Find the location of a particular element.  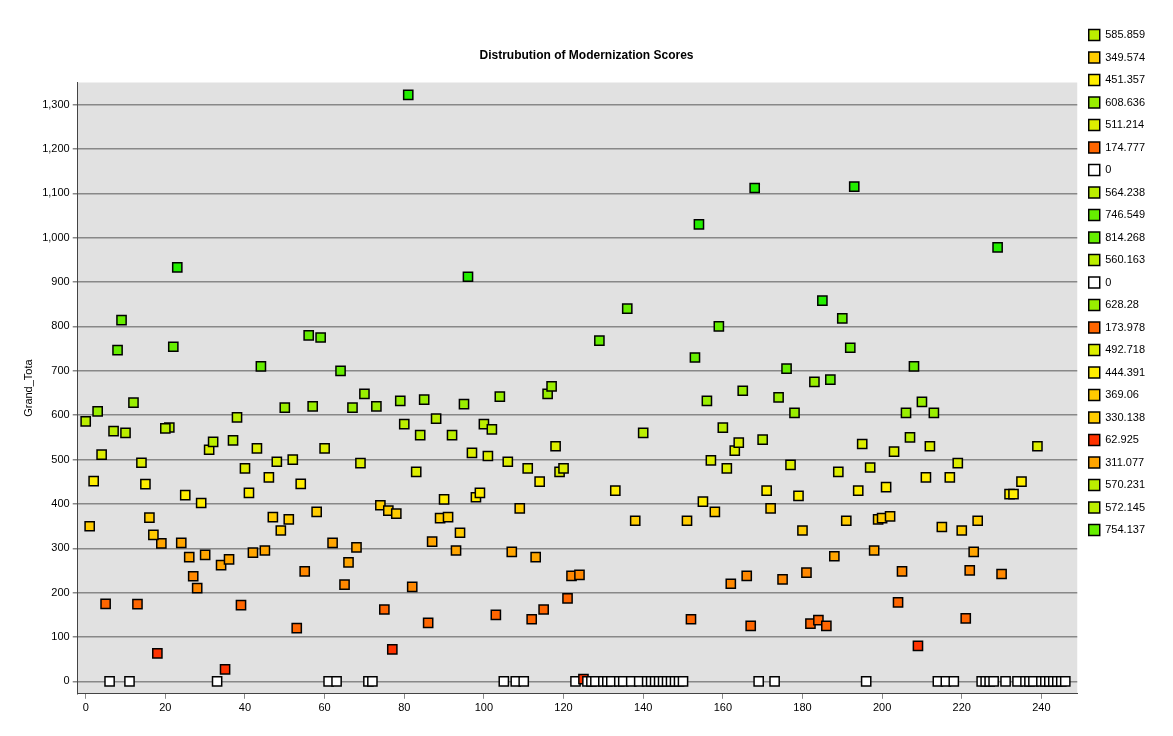

y-tick-label: 500 is located at coordinates (60, 458).